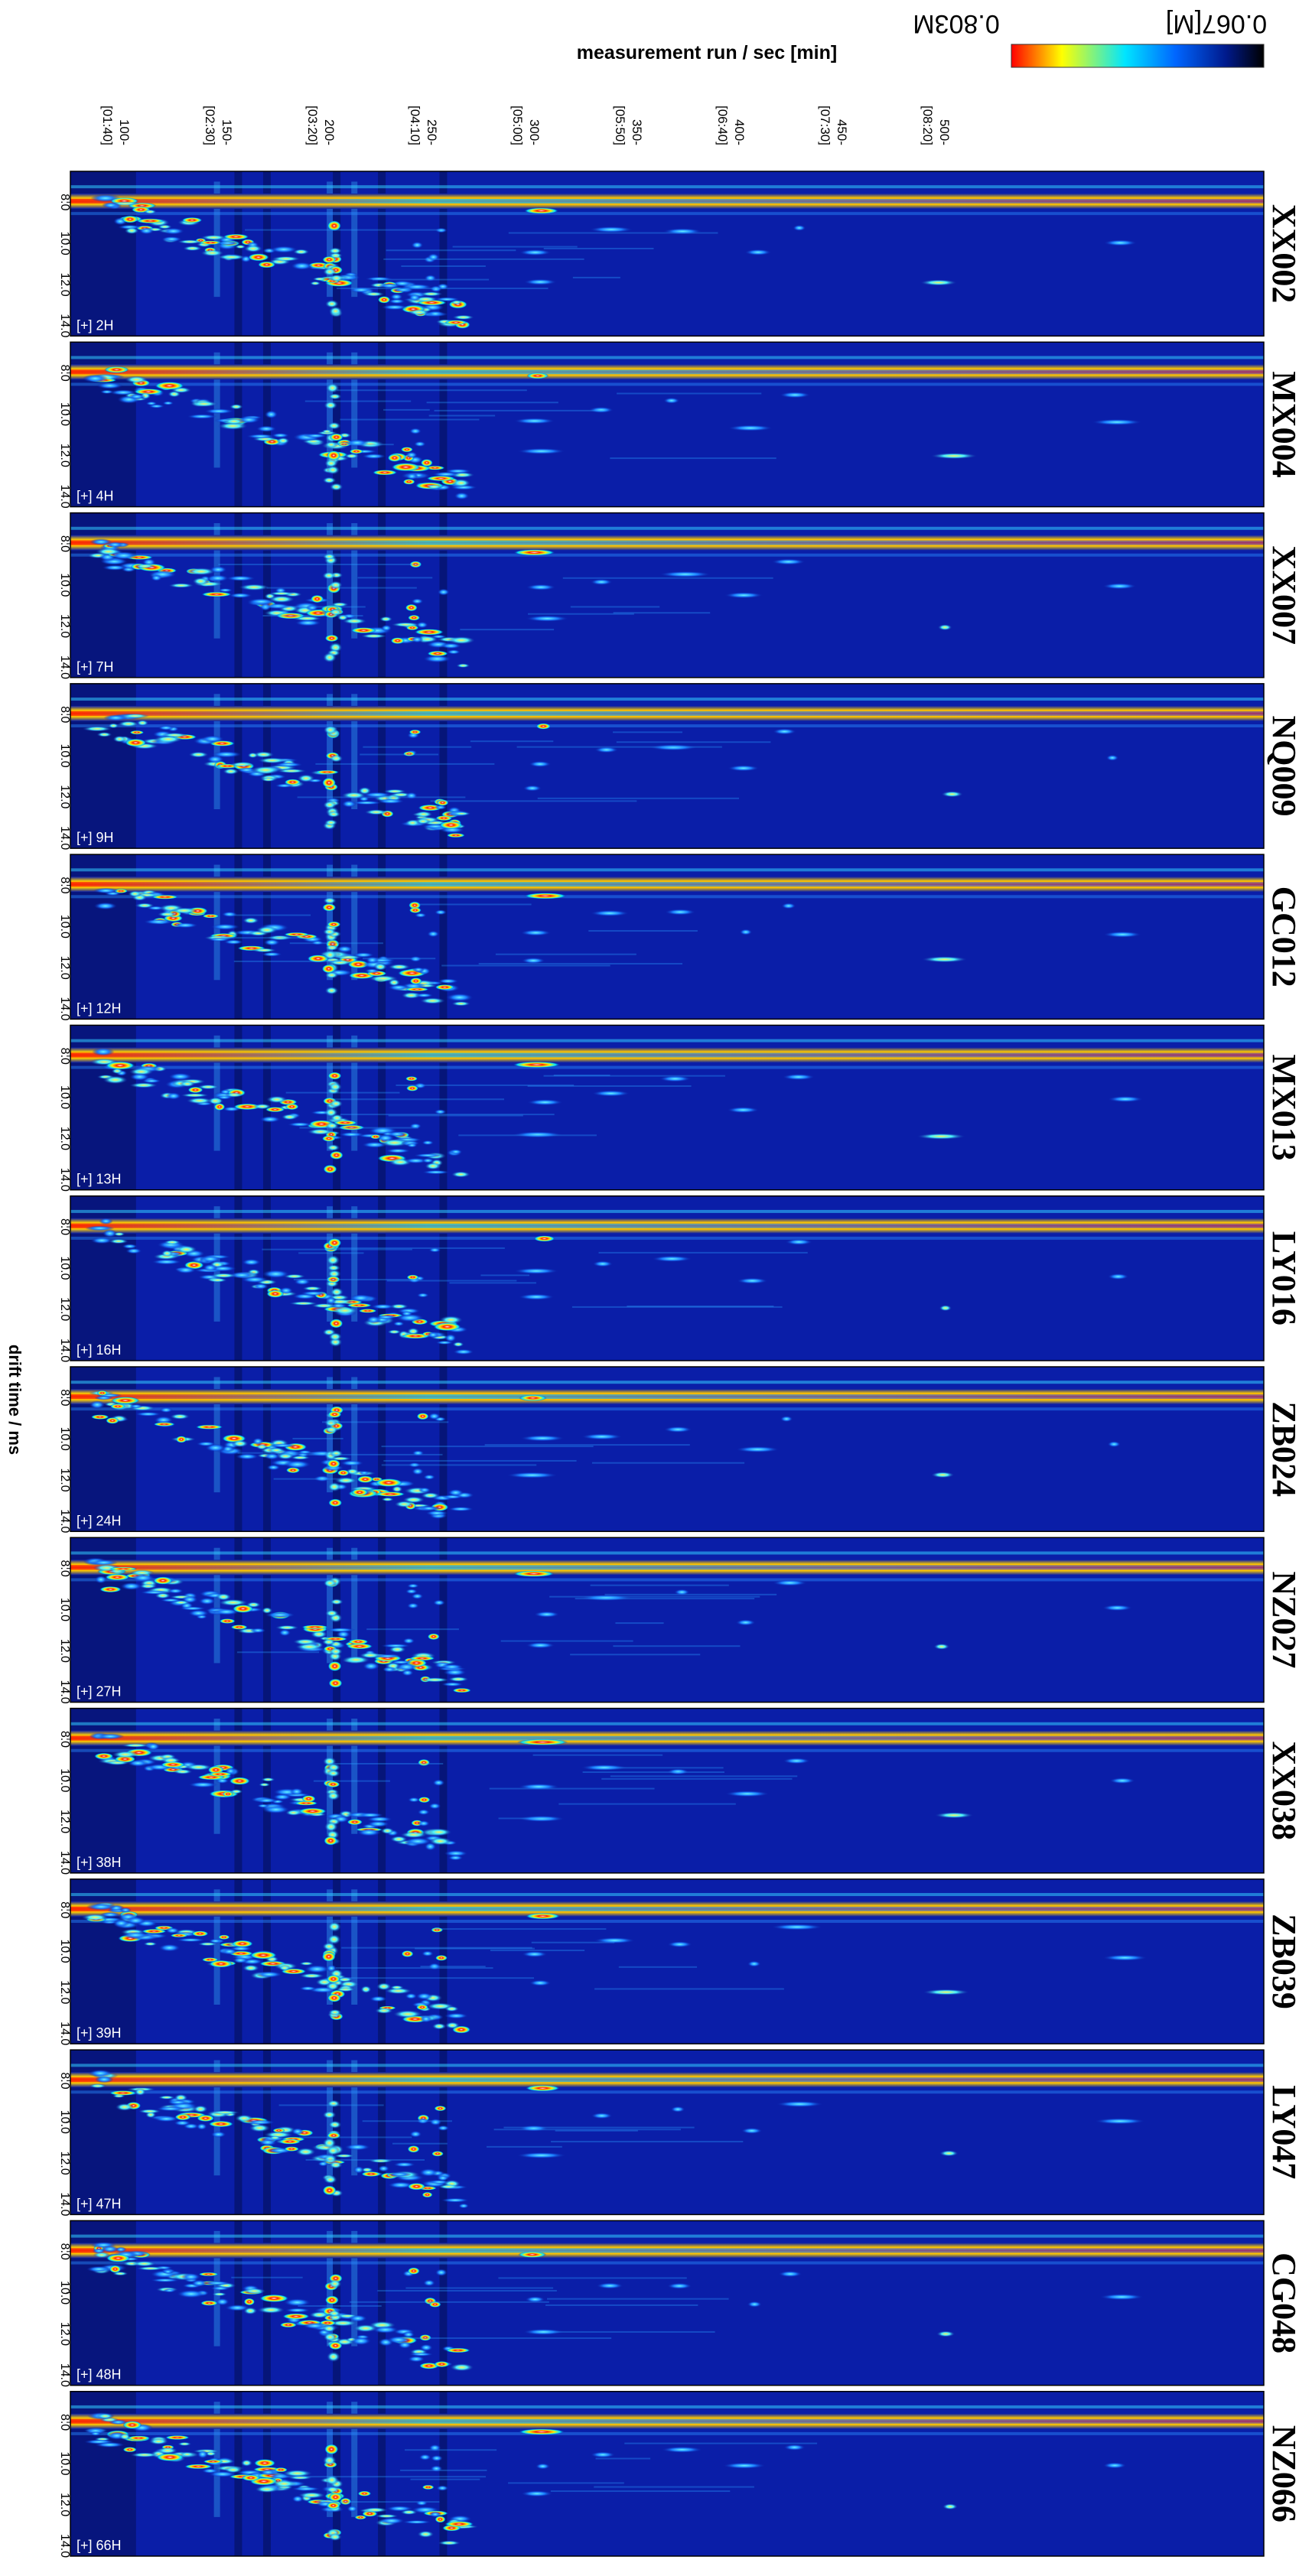  What do you see at coordinates (99, 1350) in the screenshot?
I see `sample-tag: [+] 16H` at bounding box center [99, 1350].